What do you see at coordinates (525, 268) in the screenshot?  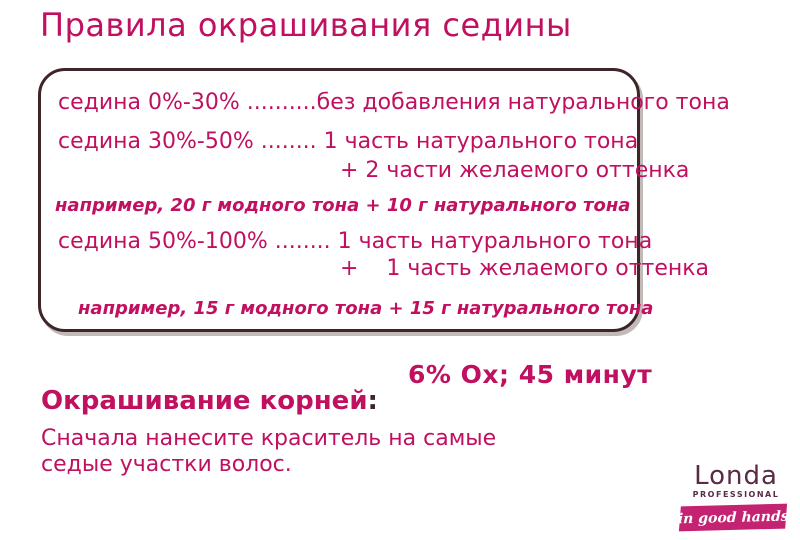 I see `rule-gray-50-100-part2: + 1 часть желаемого оттенка` at bounding box center [525, 268].